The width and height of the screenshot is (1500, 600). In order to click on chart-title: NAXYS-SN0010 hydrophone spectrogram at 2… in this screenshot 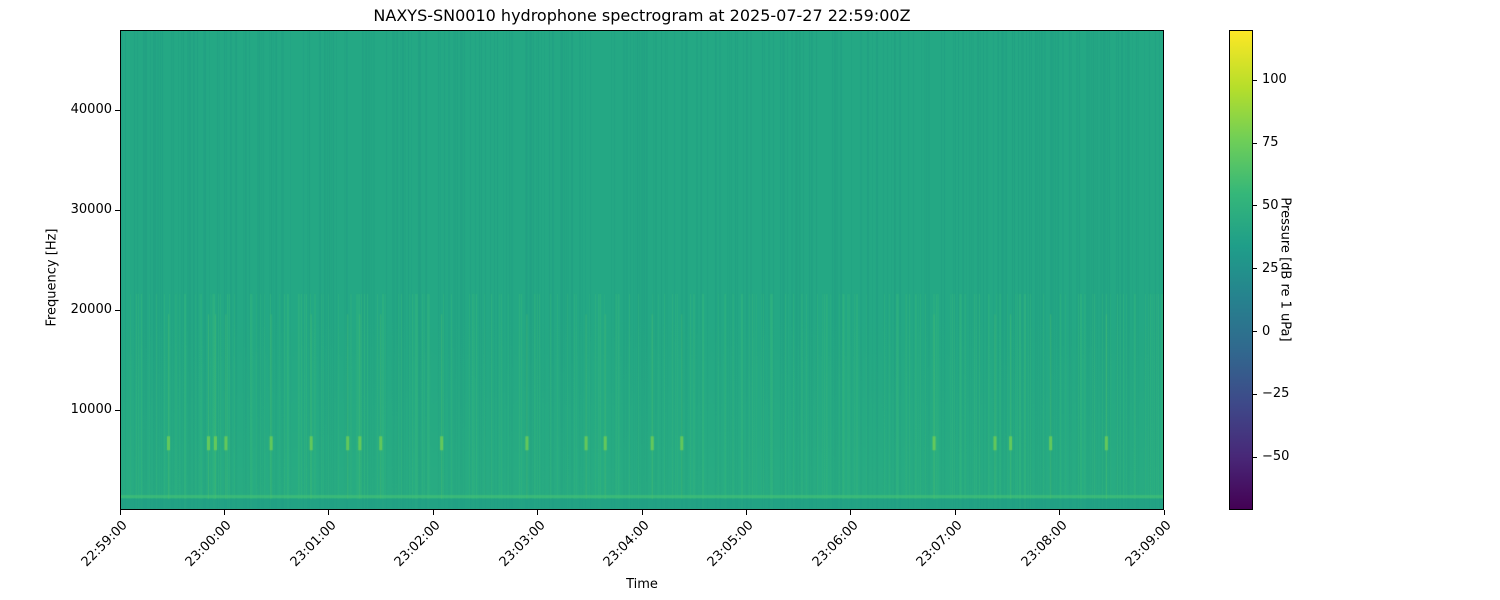, I will do `click(642, 15)`.